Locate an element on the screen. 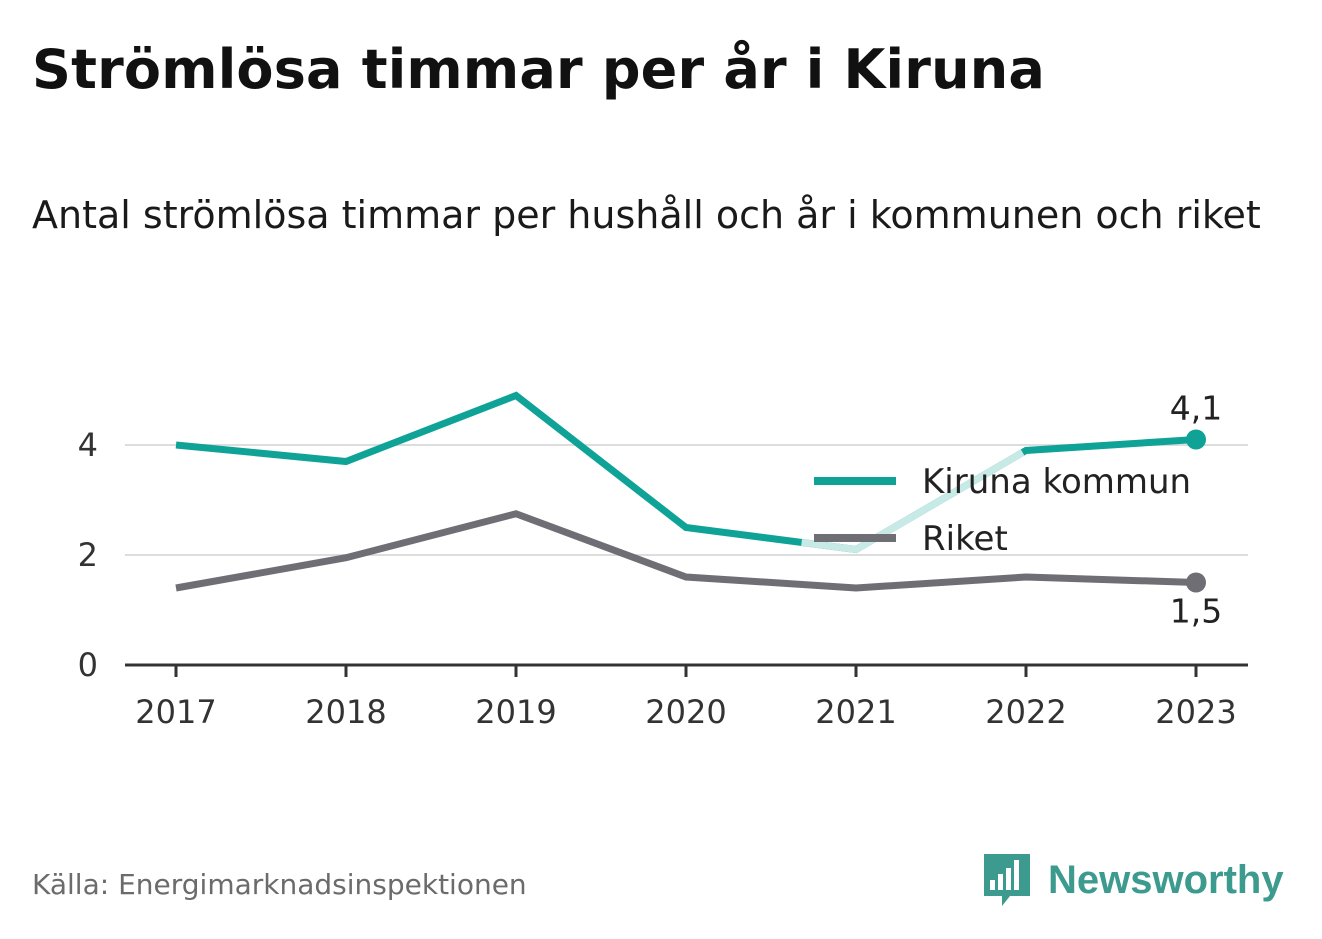 The width and height of the screenshot is (1322, 939). chart-title: Strömlösa timmar per år i Kiruna is located at coordinates (539, 69).